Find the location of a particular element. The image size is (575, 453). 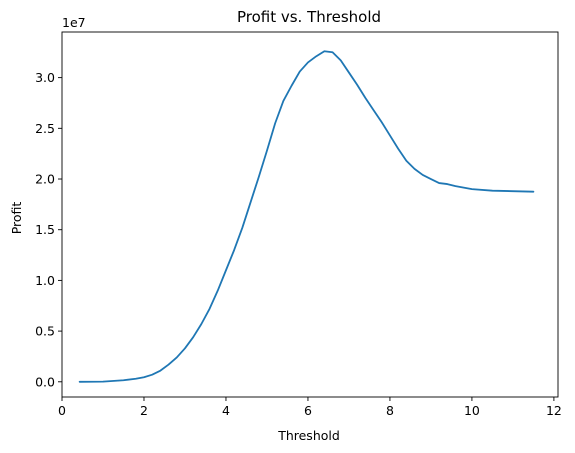

x-tick-label: 12 is located at coordinates (554, 410).